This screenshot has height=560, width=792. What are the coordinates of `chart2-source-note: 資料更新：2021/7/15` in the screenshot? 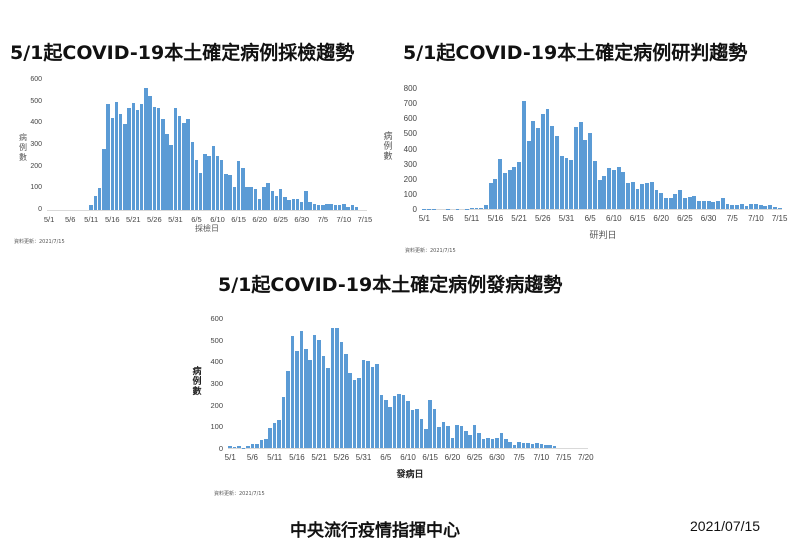 It's located at (430, 251).